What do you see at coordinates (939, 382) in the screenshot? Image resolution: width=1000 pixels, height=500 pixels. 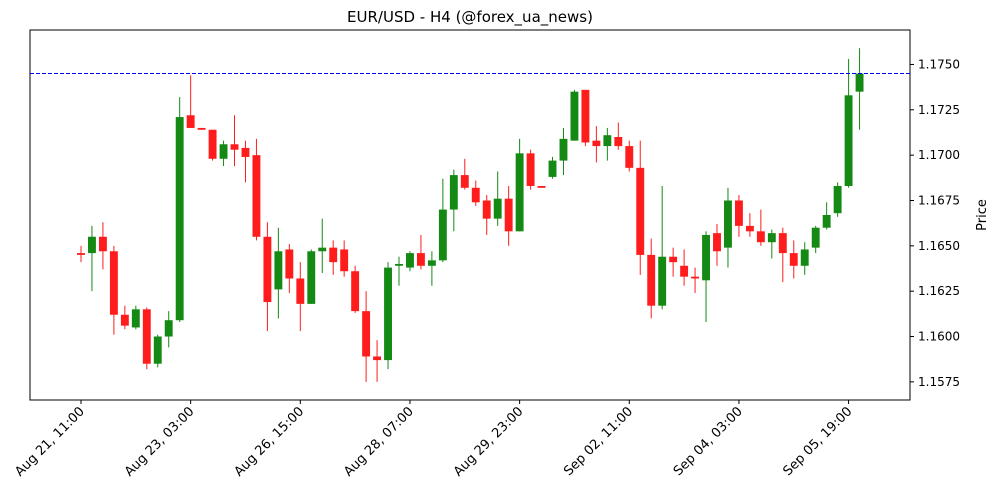 I see `y-tick-label: 1.1575` at bounding box center [939, 382].